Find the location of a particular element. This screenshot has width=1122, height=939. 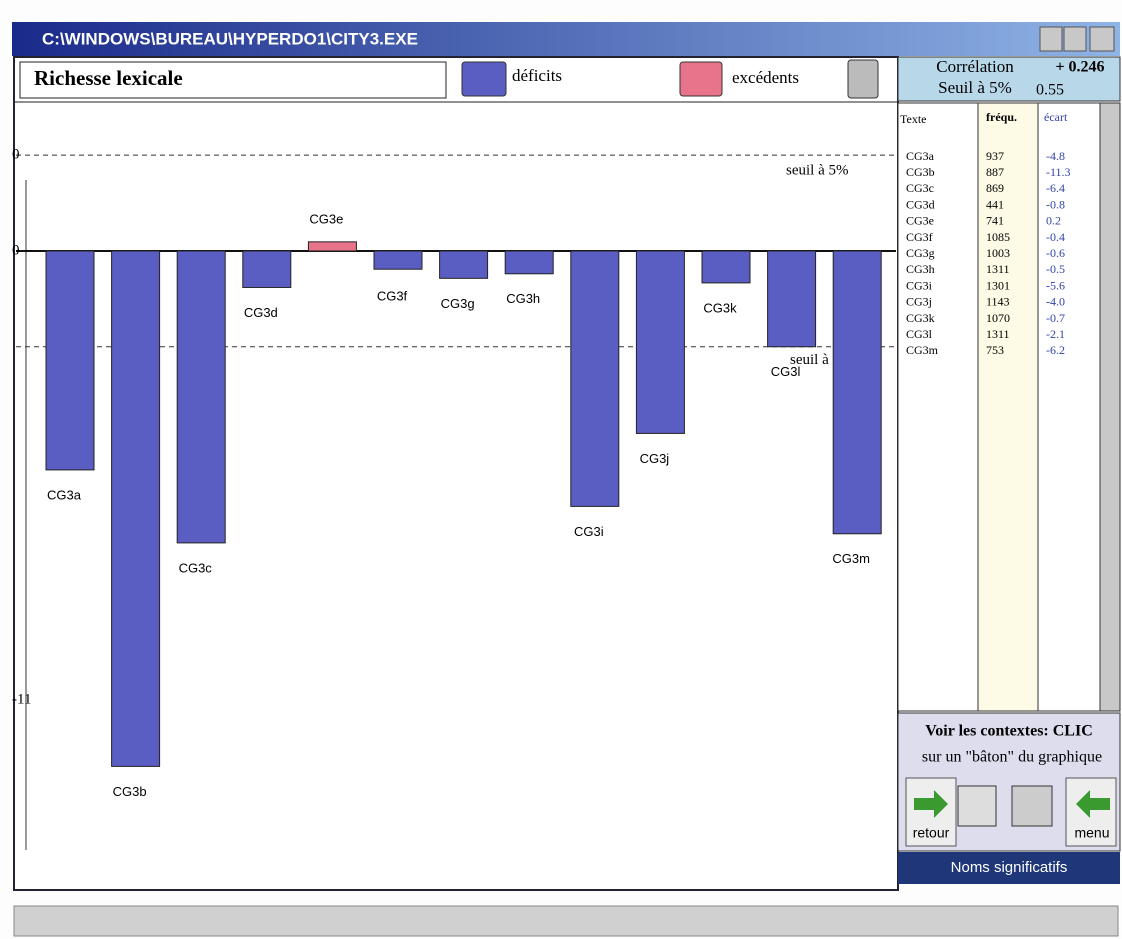

axis-text: -11 is located at coordinates (21, 699).